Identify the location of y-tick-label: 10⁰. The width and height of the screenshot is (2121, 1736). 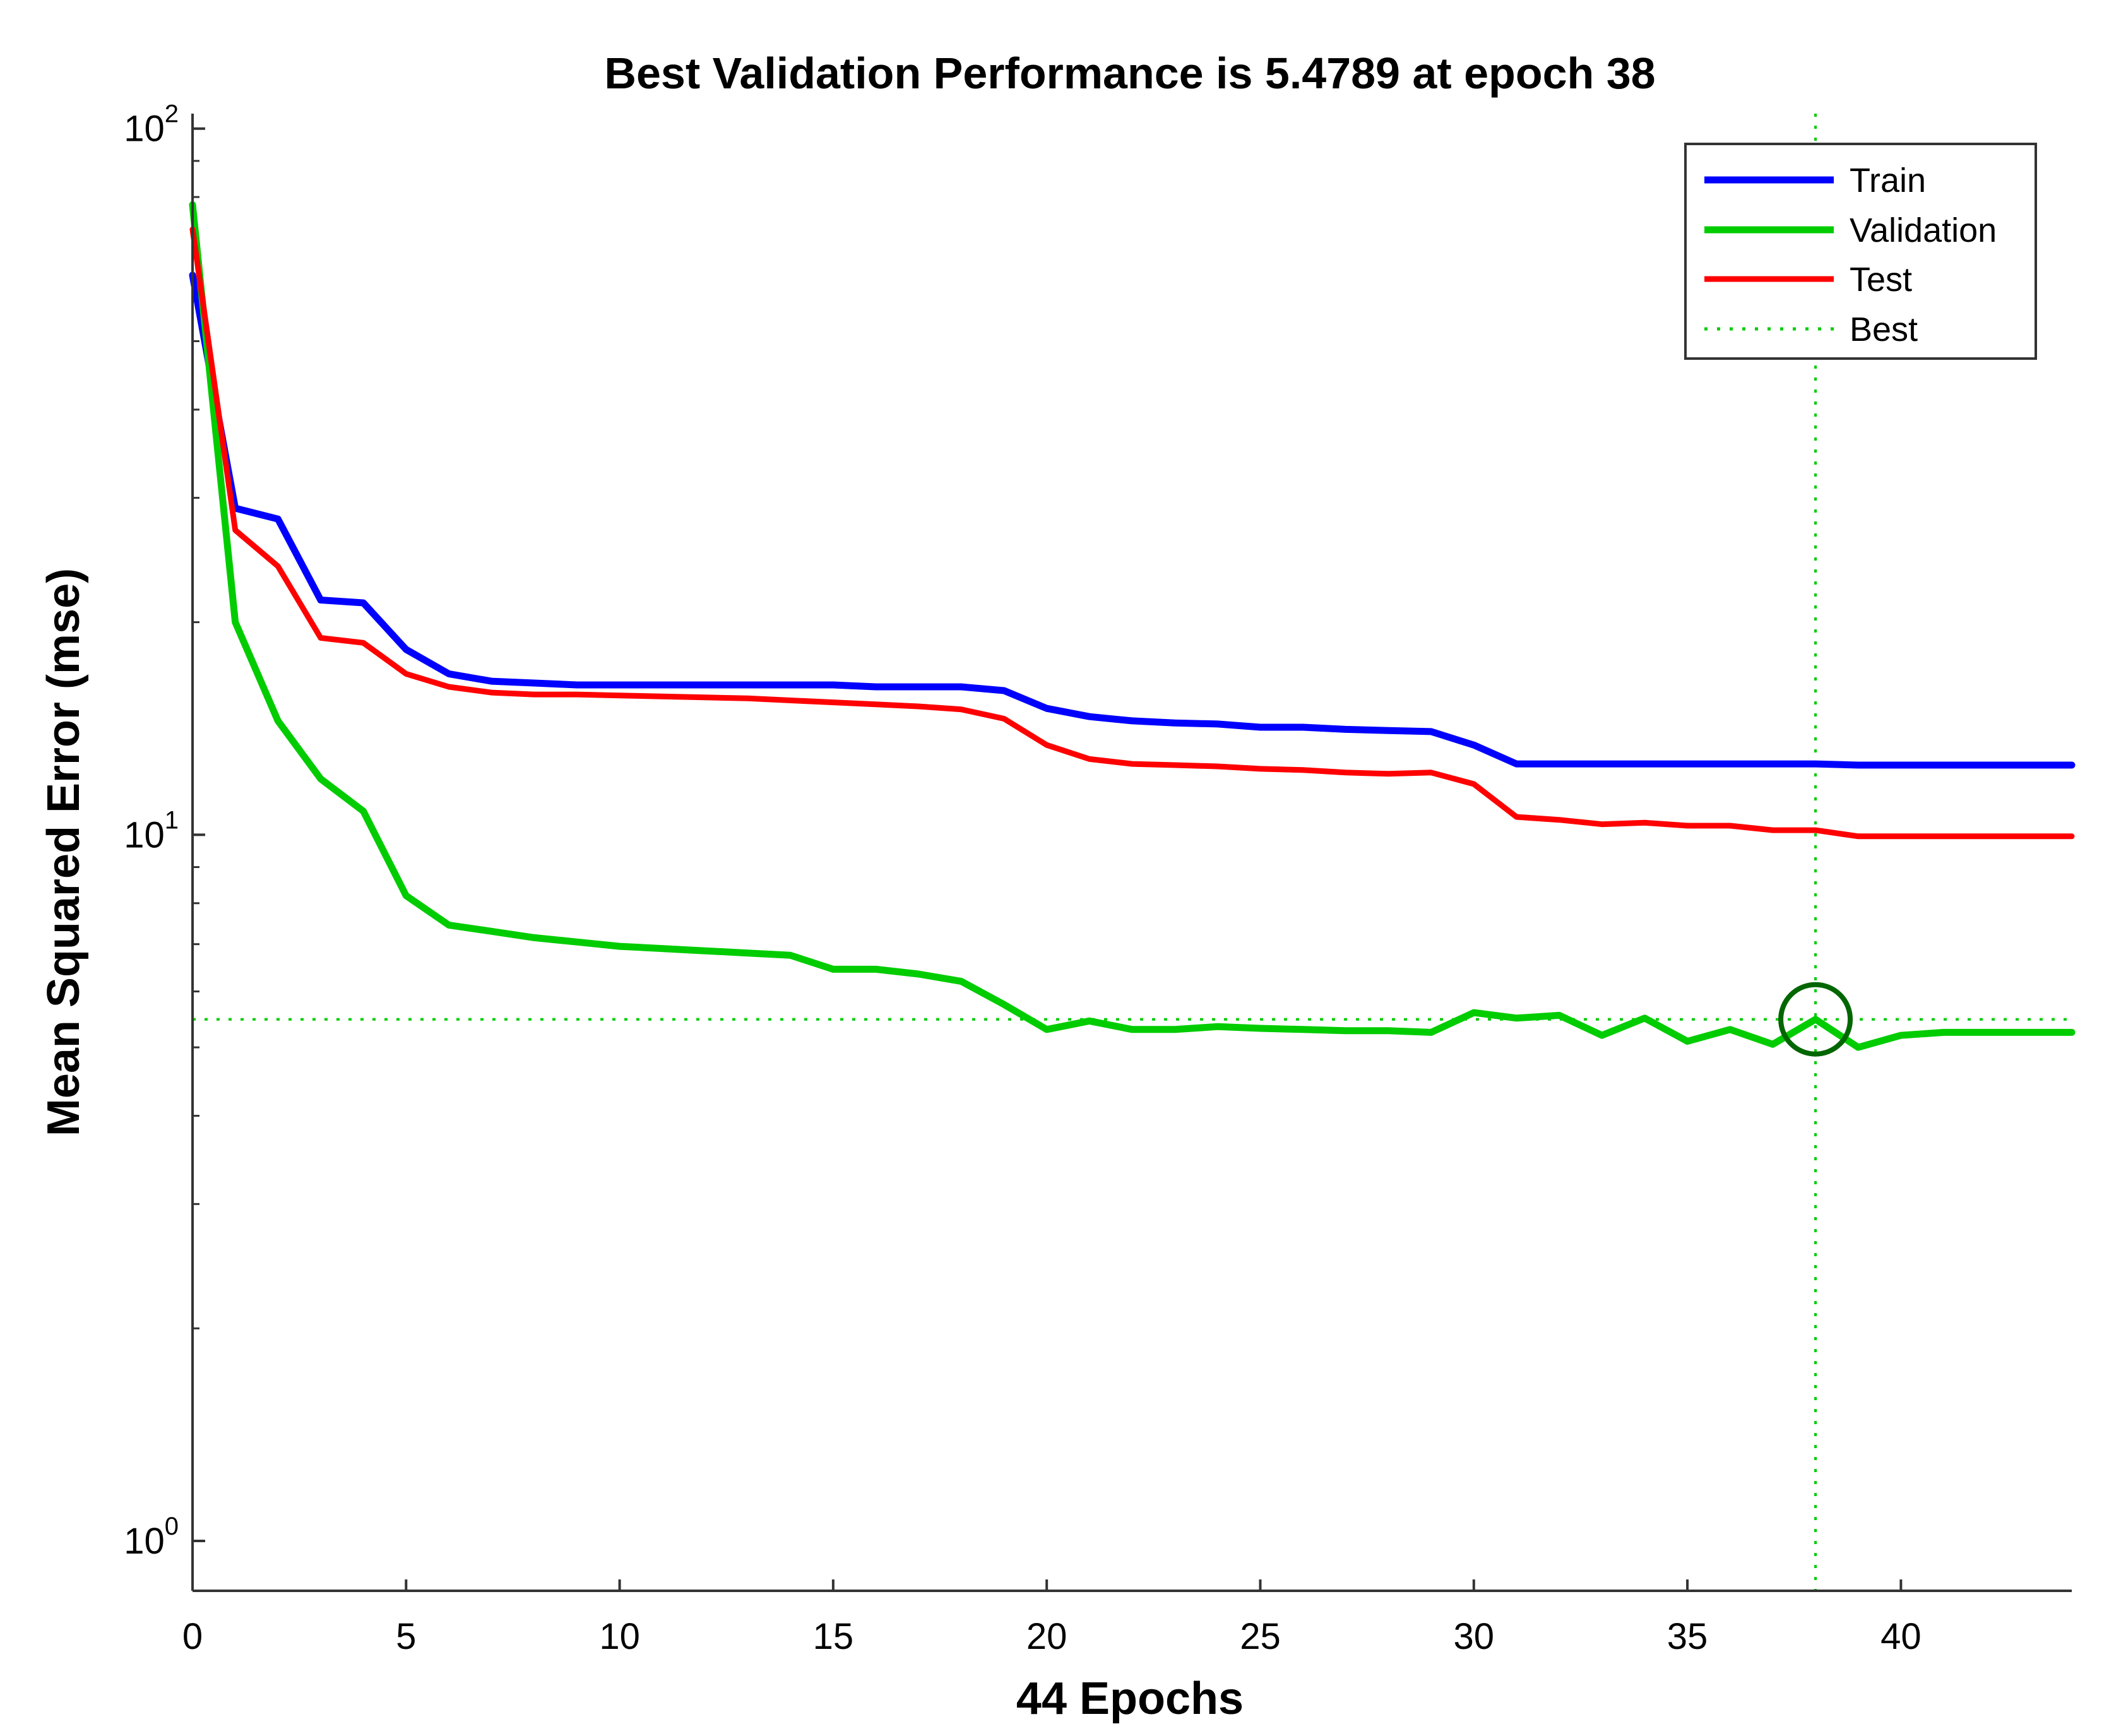
(151, 1538).